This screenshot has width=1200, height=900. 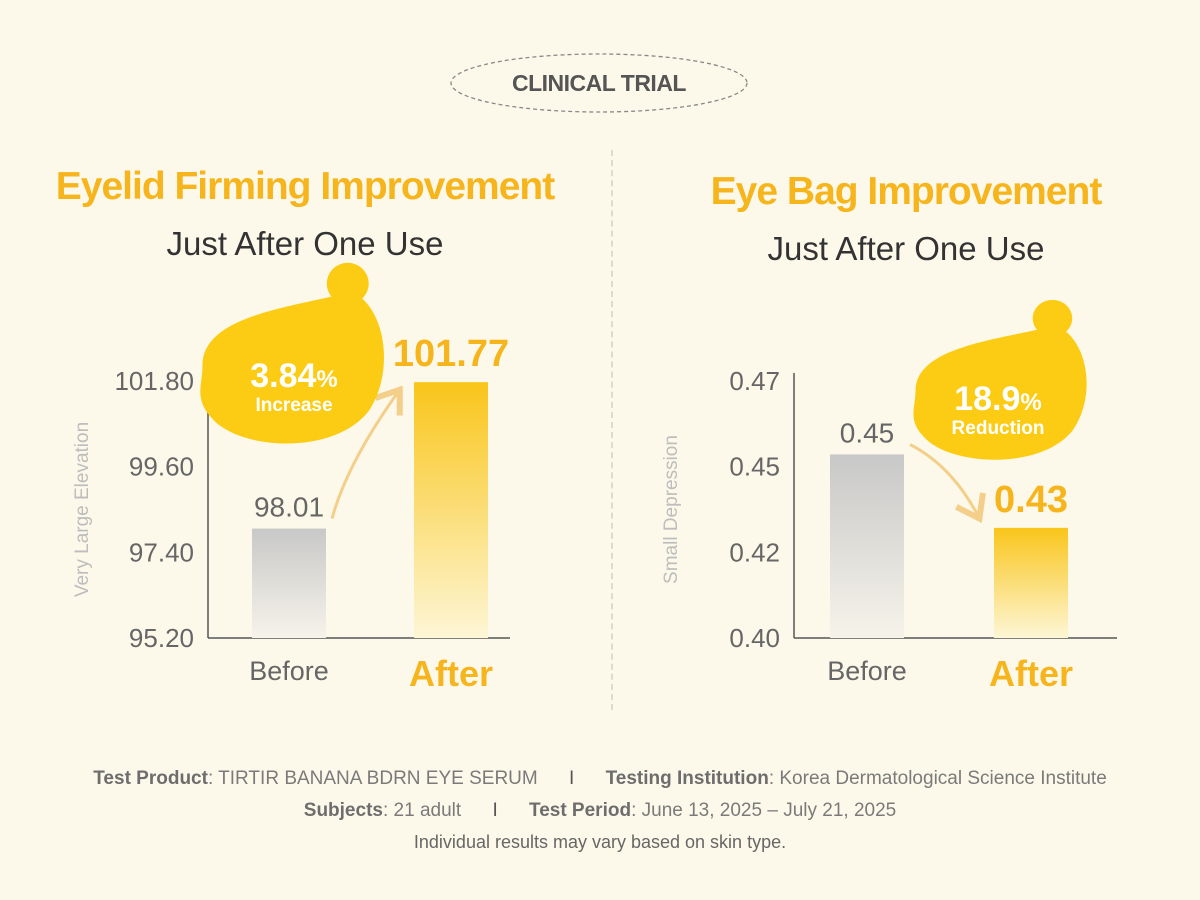 What do you see at coordinates (998, 428) in the screenshot?
I see `callout-word: Reduction` at bounding box center [998, 428].